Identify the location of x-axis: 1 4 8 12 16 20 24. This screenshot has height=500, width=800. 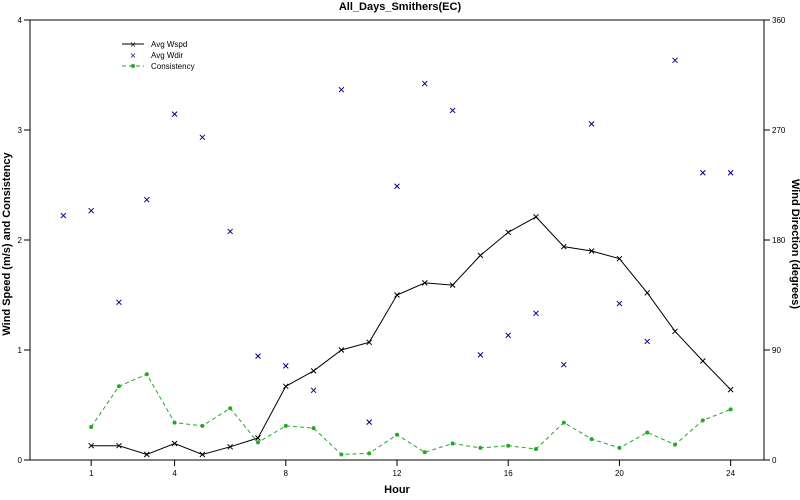
(412, 469).